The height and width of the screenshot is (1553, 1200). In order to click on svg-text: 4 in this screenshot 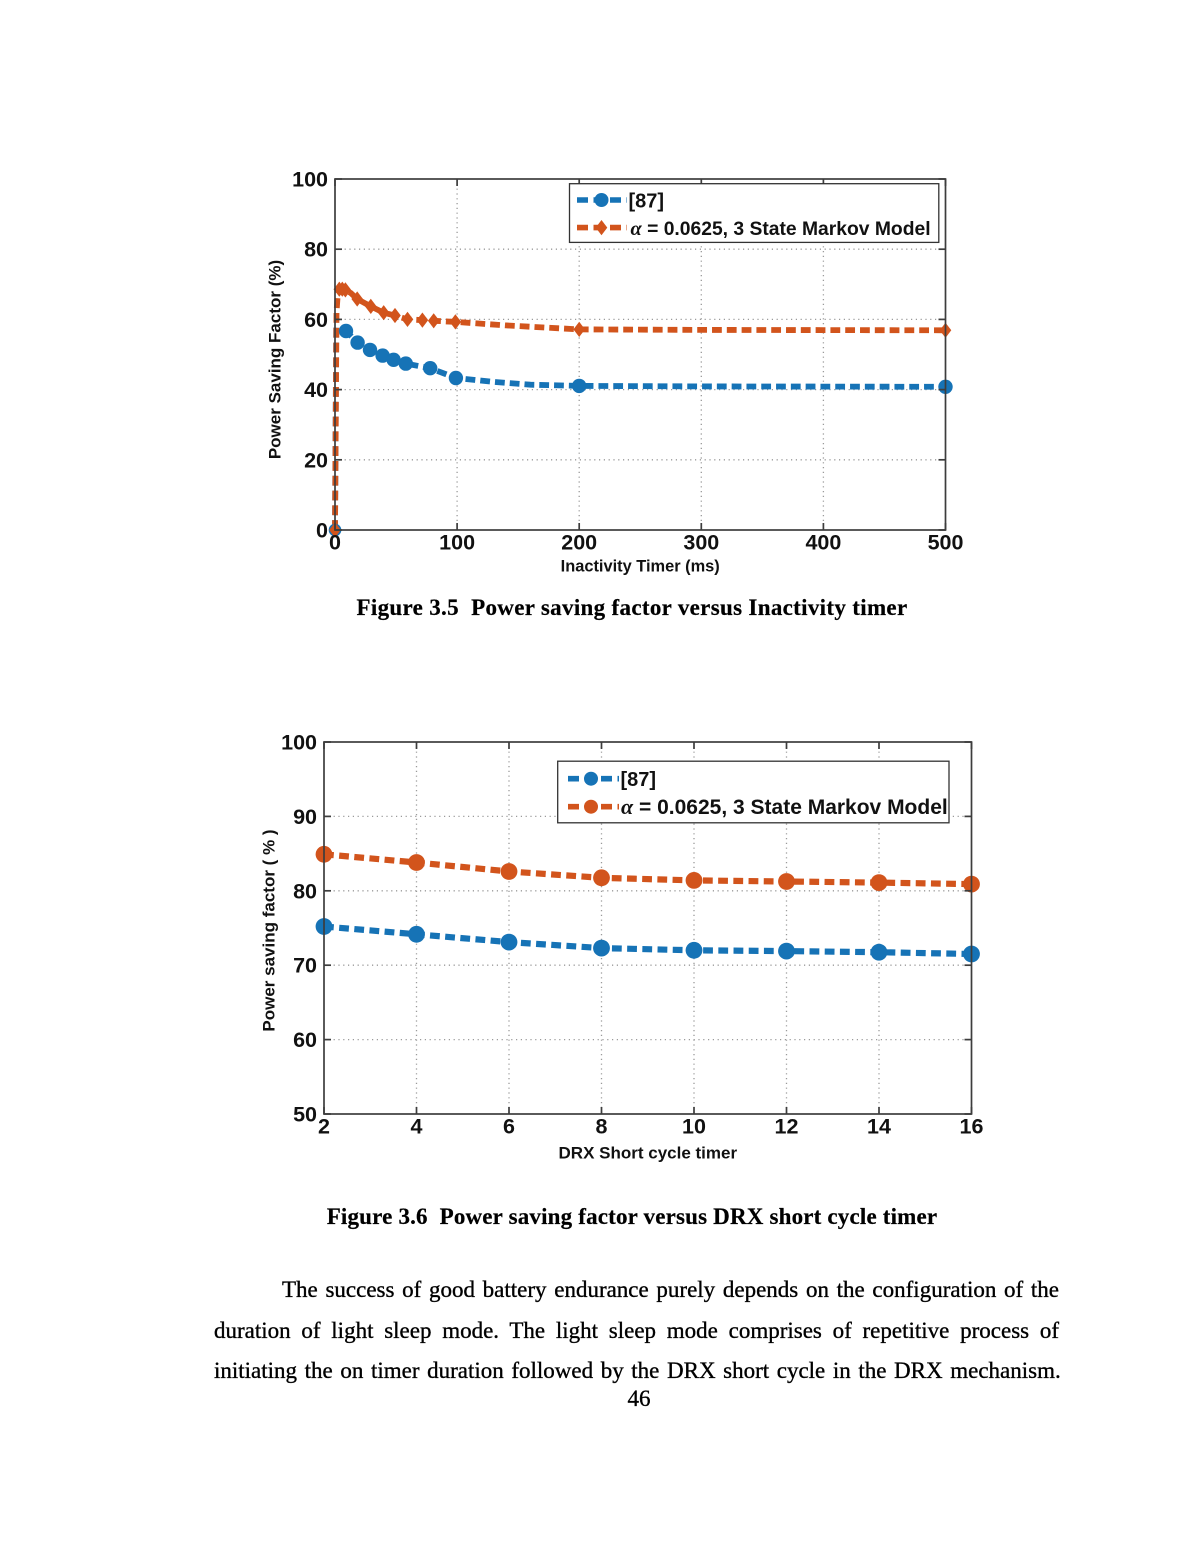, I will do `click(417, 1127)`.